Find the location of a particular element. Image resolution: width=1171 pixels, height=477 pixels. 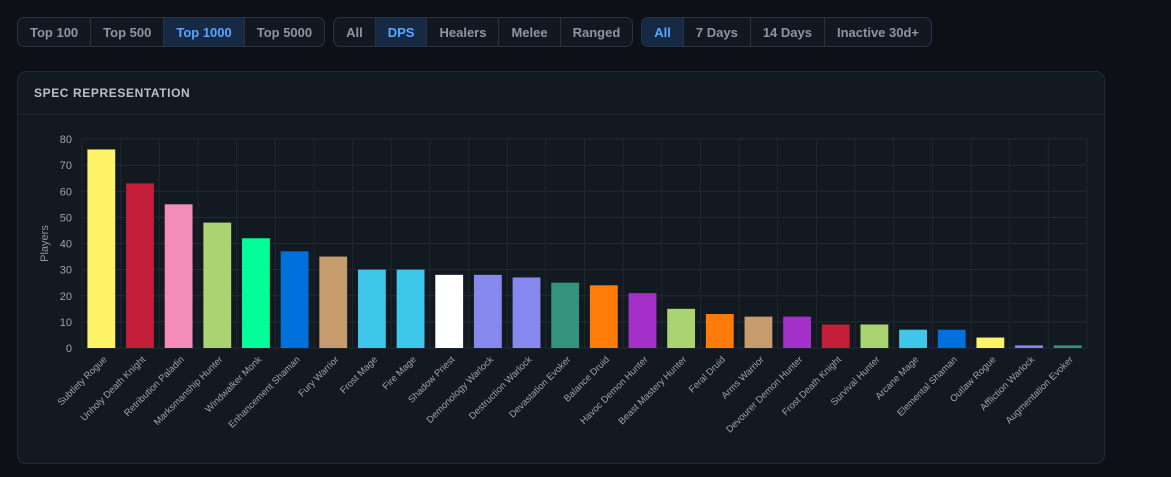

x-tick-label: Unholy Death Knight is located at coordinates (114, 389).